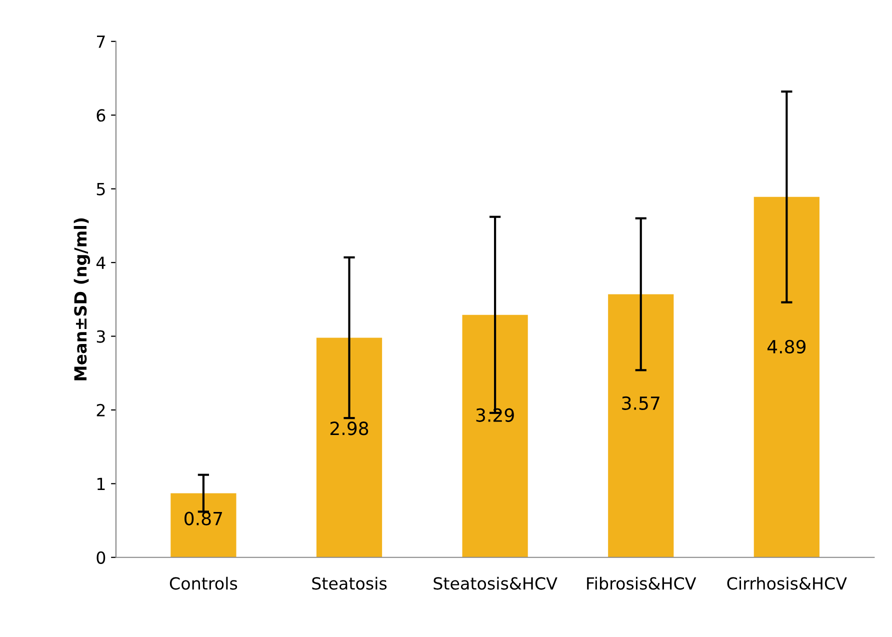 The image size is (892, 637). I want to click on y-tick-label: 1, so click(101, 484).